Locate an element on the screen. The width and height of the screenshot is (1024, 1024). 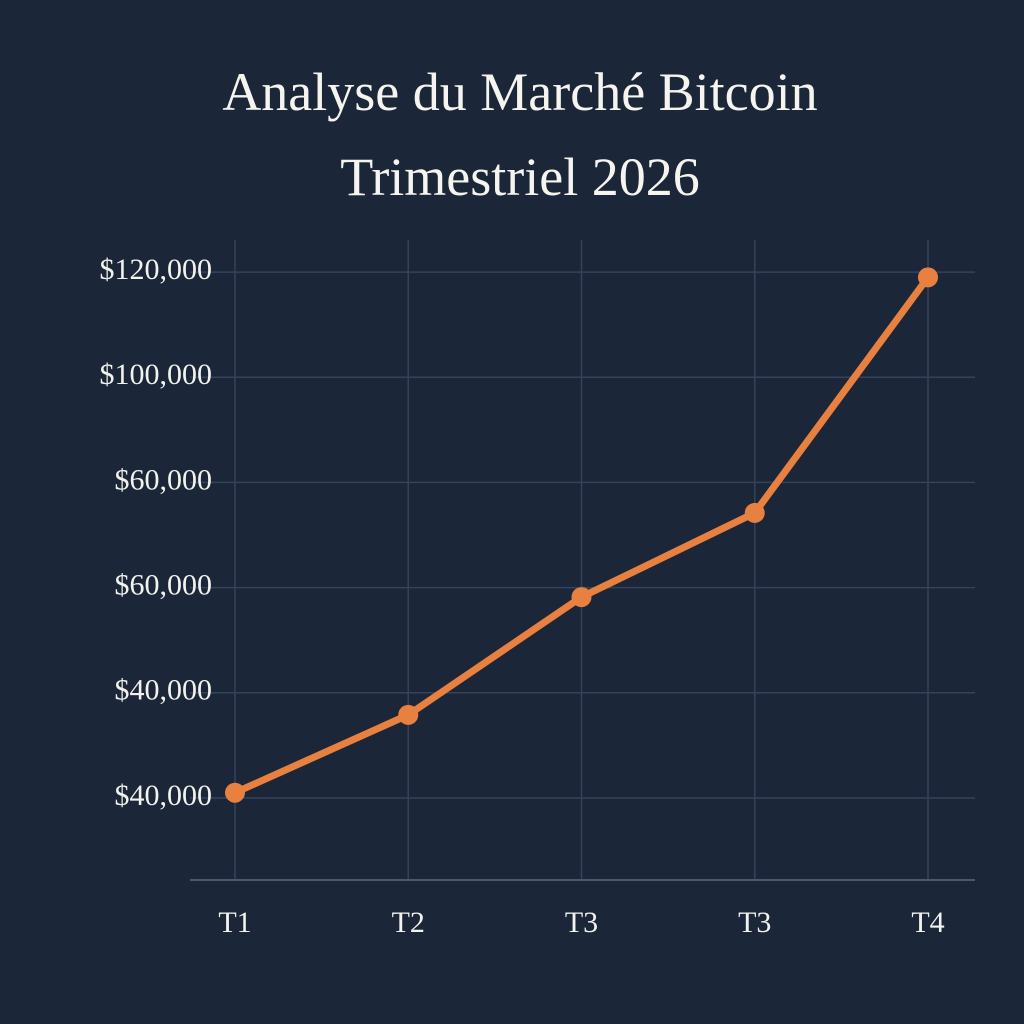
chart-title: Trimestriel 2026 is located at coordinates (520, 177).